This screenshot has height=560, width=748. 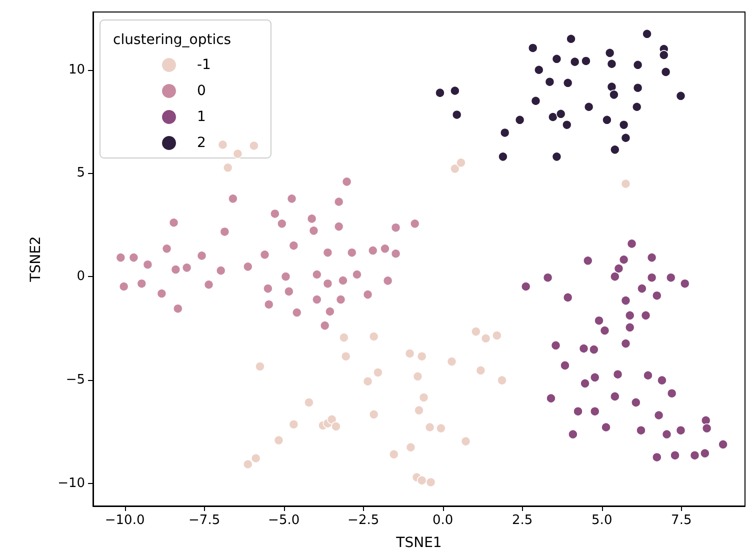 I want to click on x-tick-label: 2.5, so click(x=522, y=520).